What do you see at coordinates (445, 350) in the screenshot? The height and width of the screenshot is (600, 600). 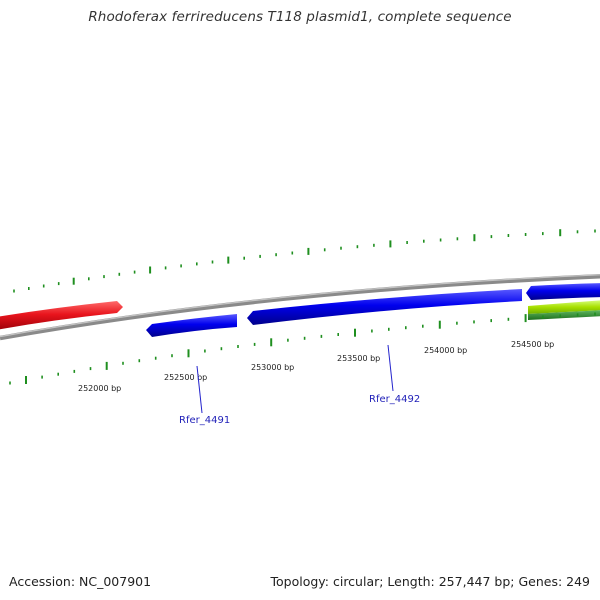 I see `scale-tick-label: 254000 bp` at bounding box center [445, 350].